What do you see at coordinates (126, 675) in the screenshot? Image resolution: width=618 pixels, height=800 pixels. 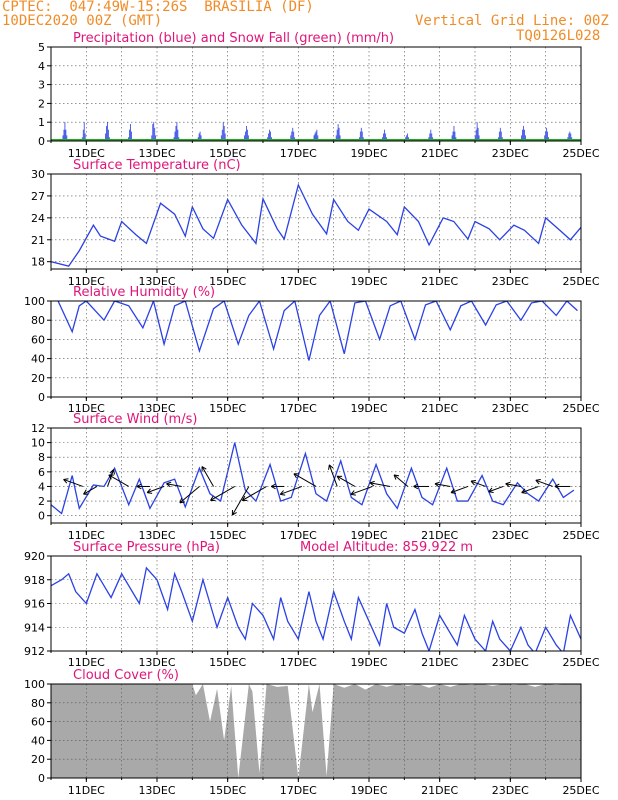 I see `cloud-title: Cloud Cover (%)` at bounding box center [126, 675].